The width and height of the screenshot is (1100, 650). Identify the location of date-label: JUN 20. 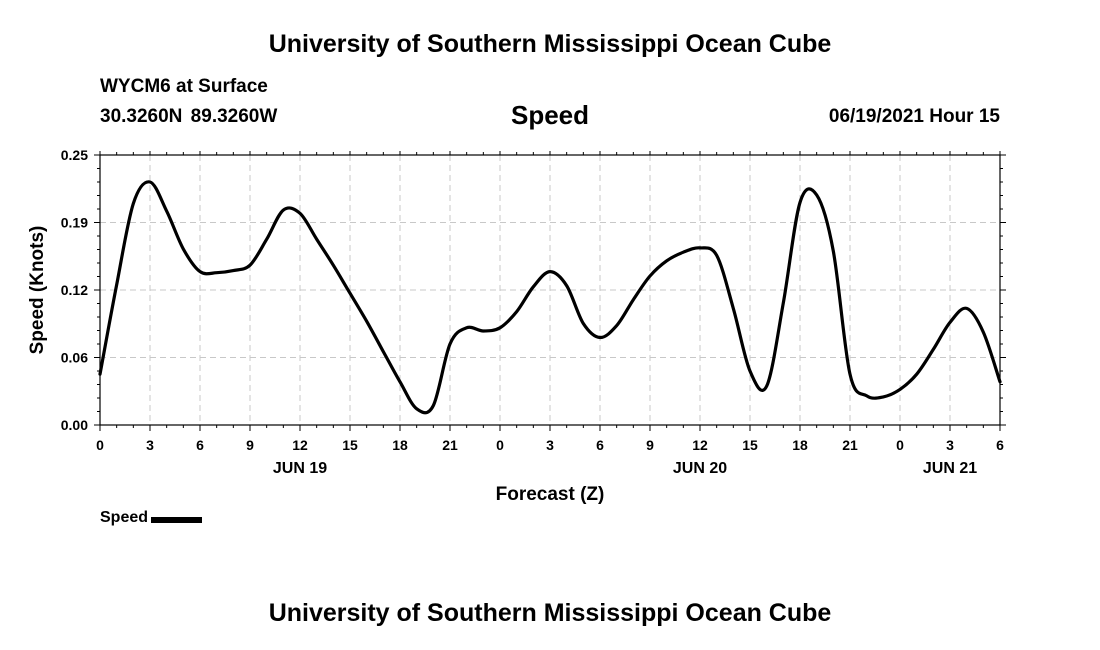
(700, 468).